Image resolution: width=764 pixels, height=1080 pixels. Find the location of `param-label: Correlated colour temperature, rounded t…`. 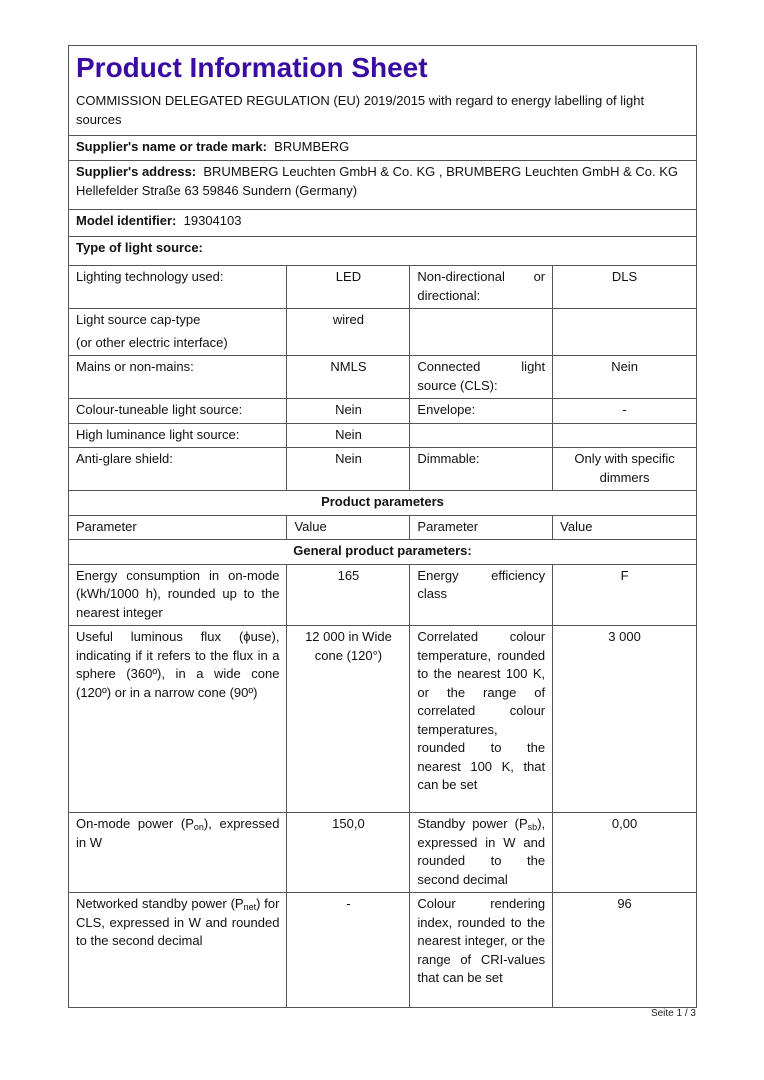

param-label: Correlated colour temperature, rounded t… is located at coordinates (481, 719).